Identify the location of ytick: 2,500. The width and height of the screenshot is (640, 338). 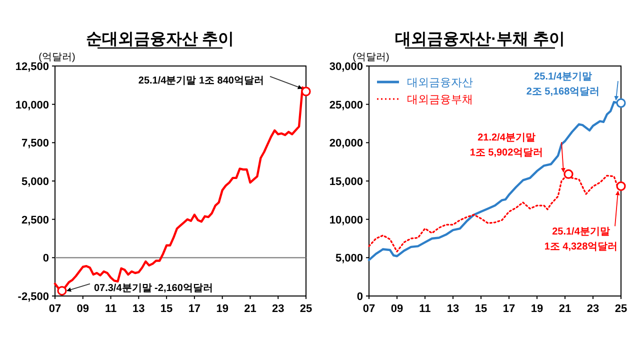
(35, 220).